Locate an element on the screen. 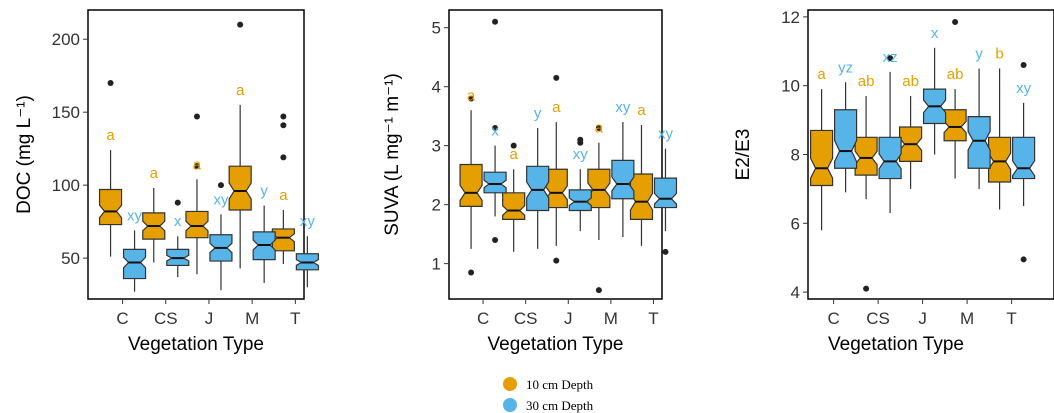  y-tick-label: 10 is located at coordinates (790, 86).